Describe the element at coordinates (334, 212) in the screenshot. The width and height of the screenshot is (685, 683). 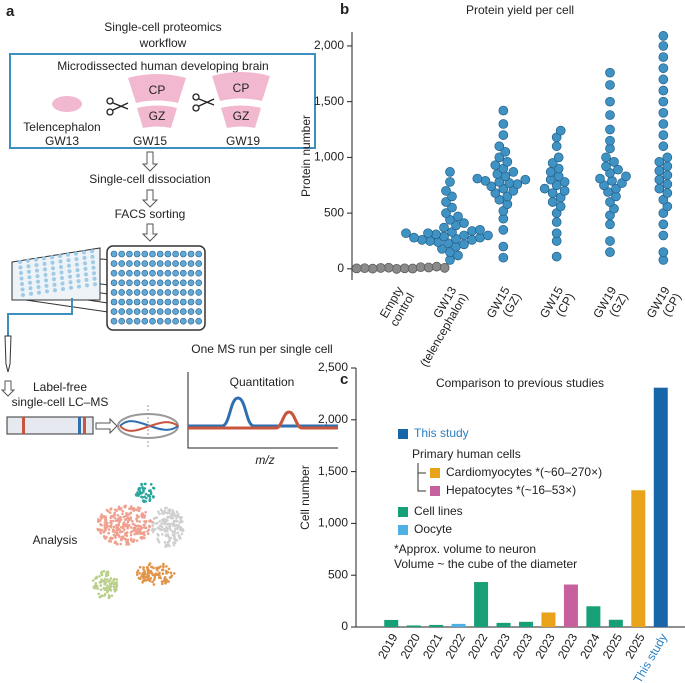
I see `y-tick-label: 500` at that location.